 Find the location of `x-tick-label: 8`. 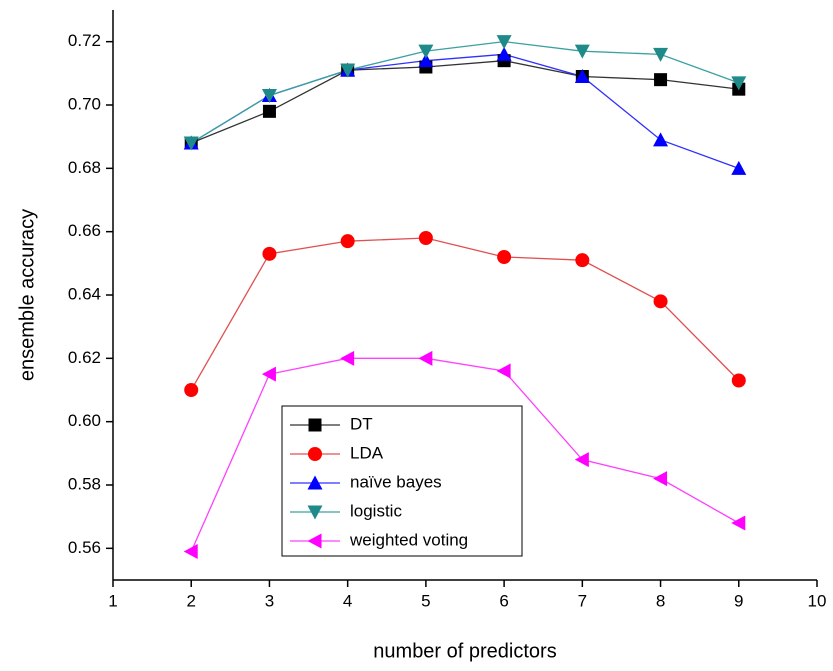

x-tick-label: 8 is located at coordinates (660, 600).